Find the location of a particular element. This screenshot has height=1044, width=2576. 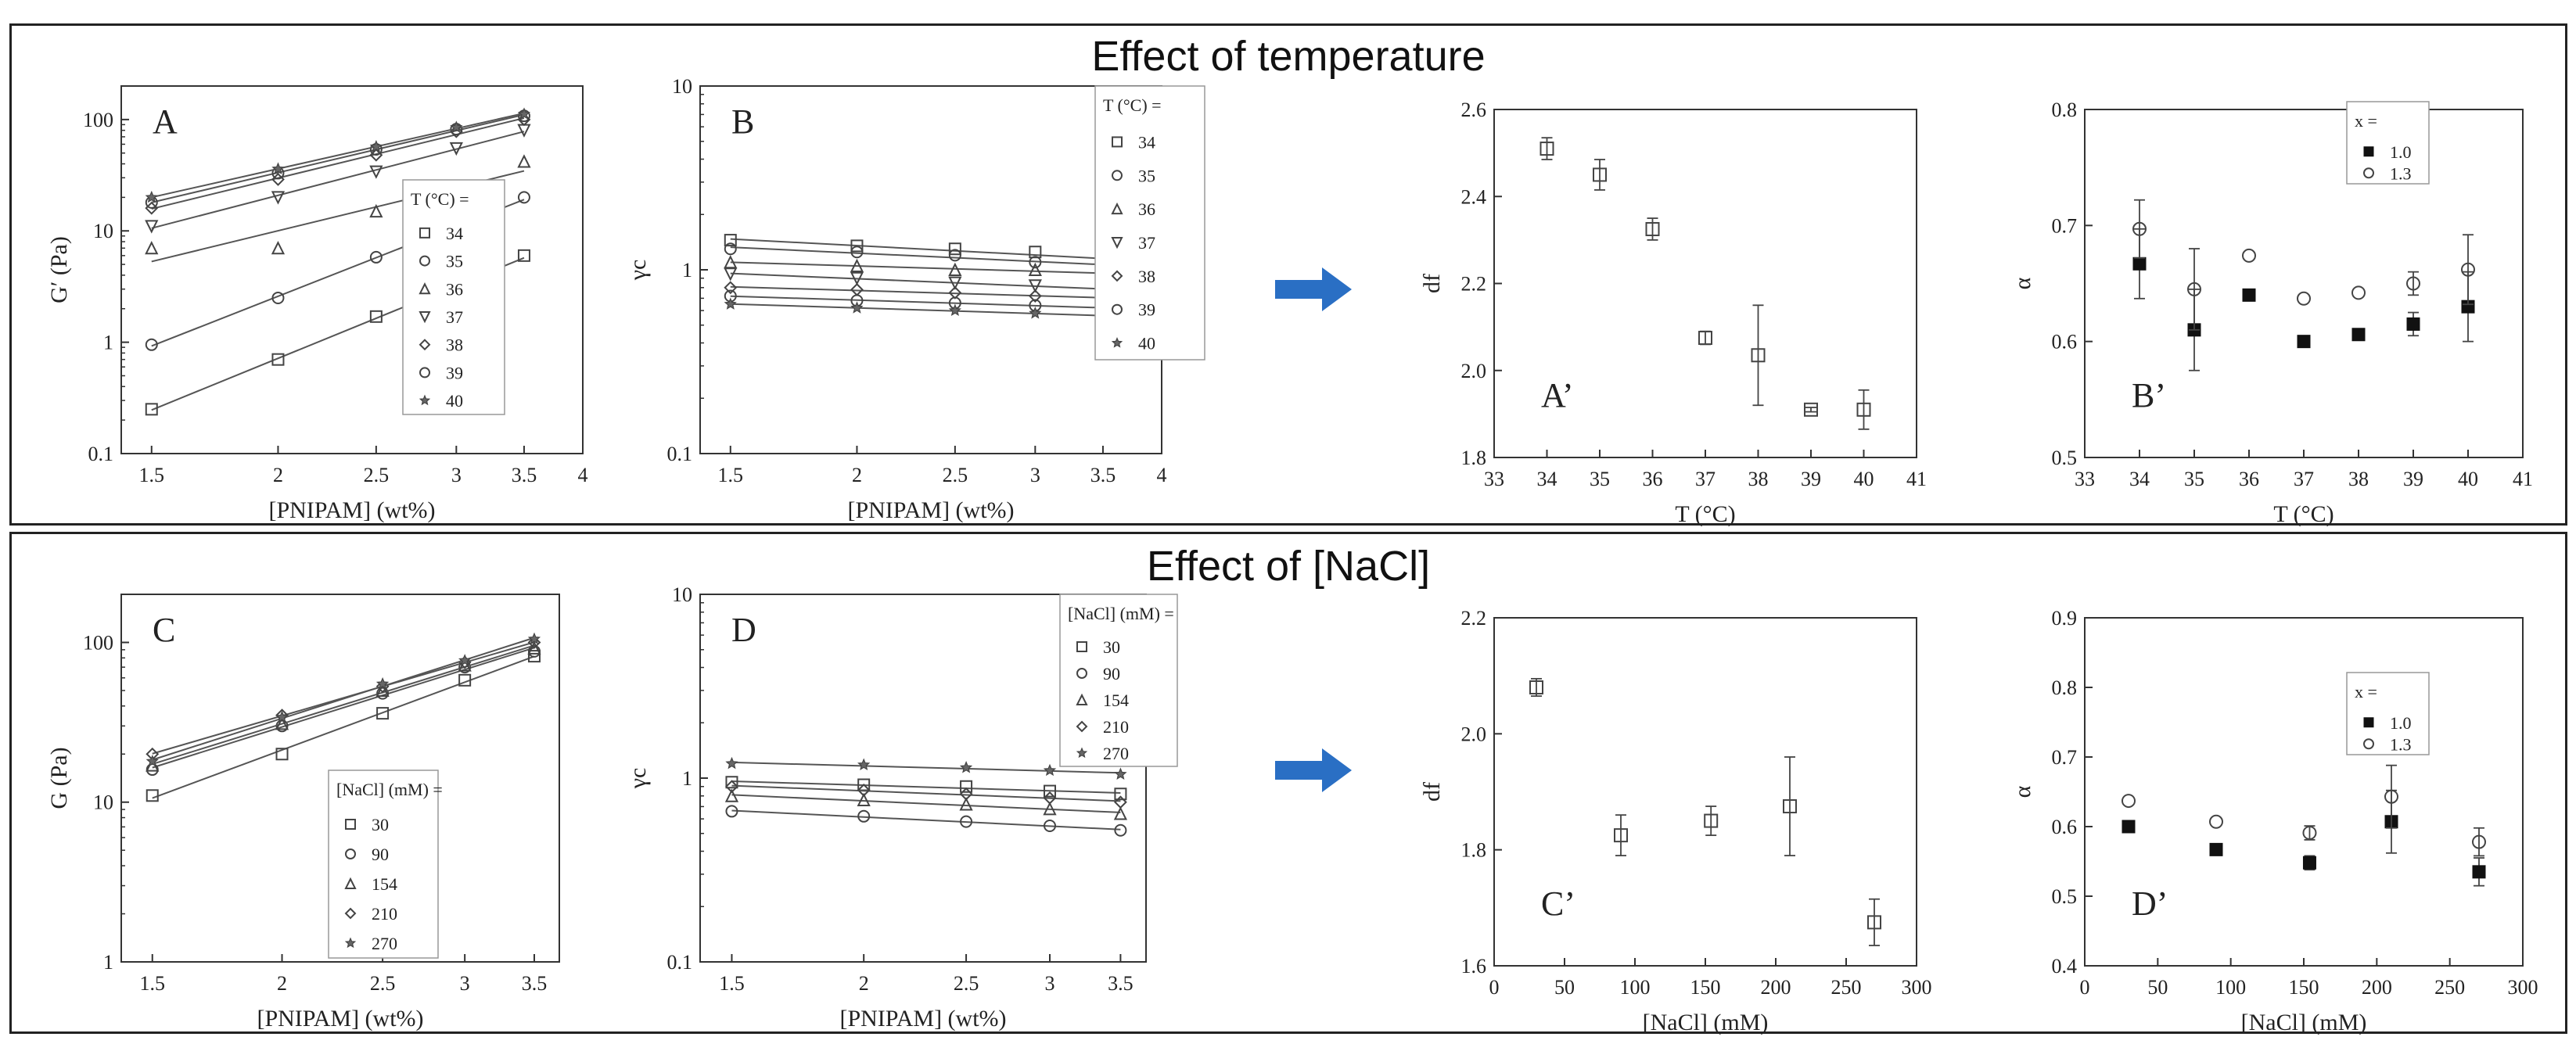

y-axis-label: γc is located at coordinates (638, 271).